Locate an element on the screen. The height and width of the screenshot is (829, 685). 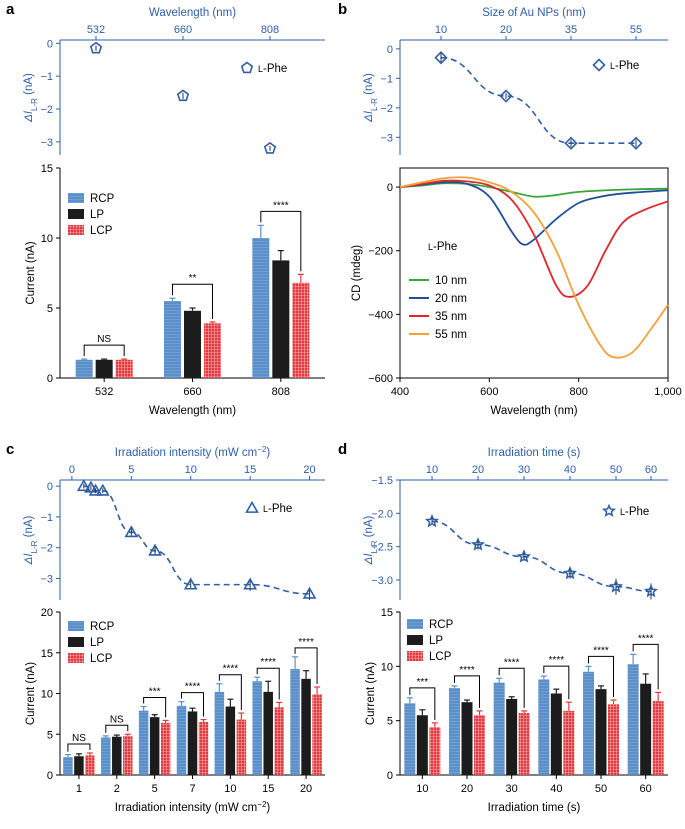
x-tick-label: 800 is located at coordinates (578, 392).